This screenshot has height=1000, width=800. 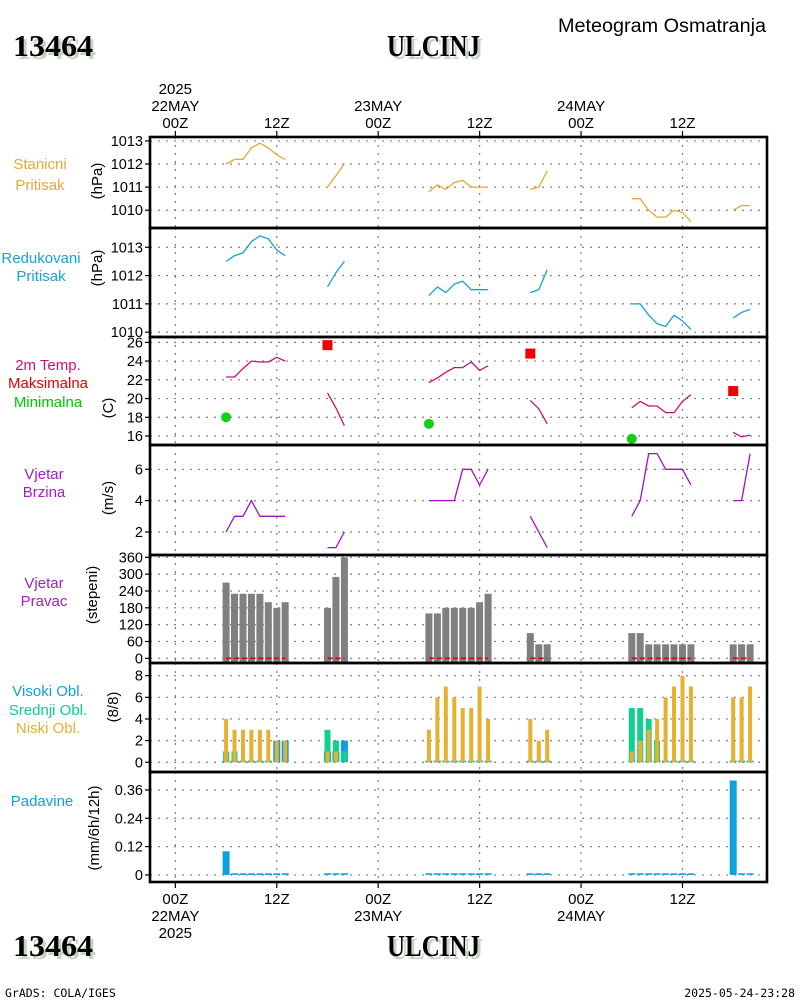 I want to click on x-tick-label-top: 22MAY, so click(x=175, y=106).